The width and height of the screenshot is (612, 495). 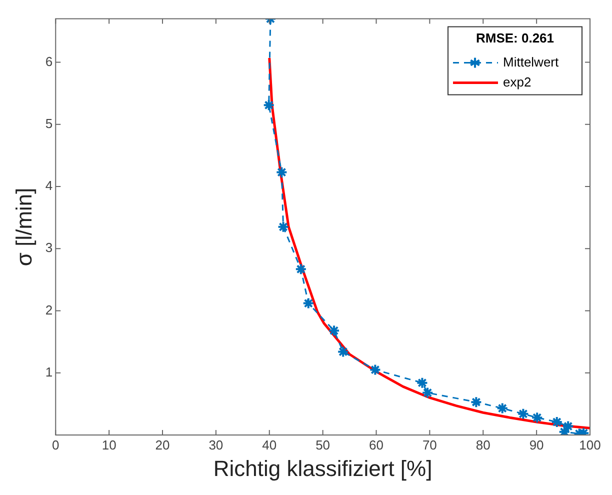 What do you see at coordinates (109, 444) in the screenshot?
I see `x-tick-label: 10` at bounding box center [109, 444].